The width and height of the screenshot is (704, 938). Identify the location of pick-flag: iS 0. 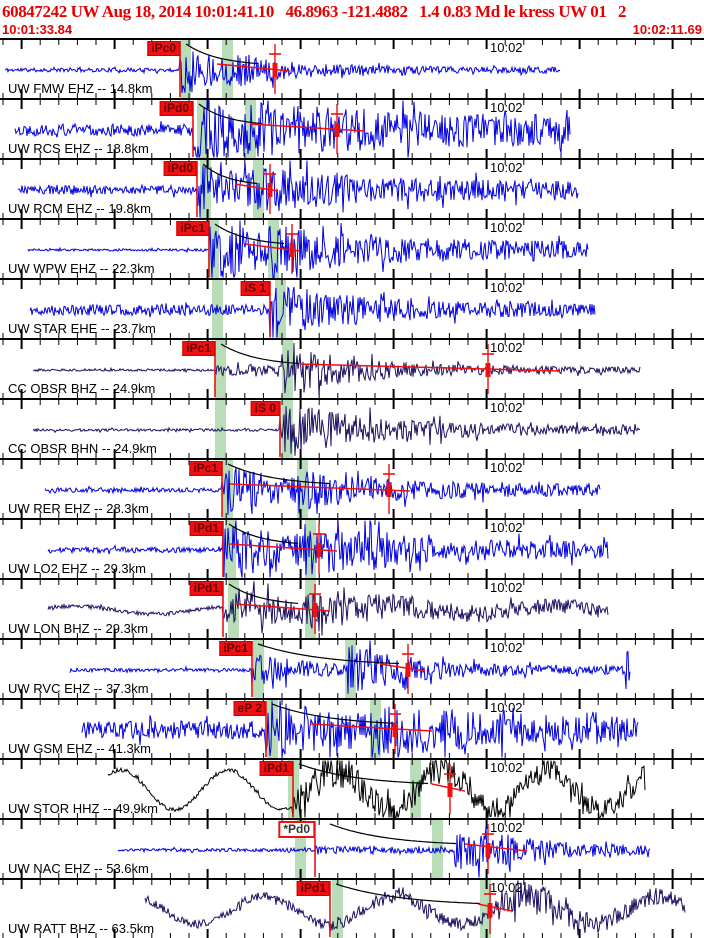
(265, 408).